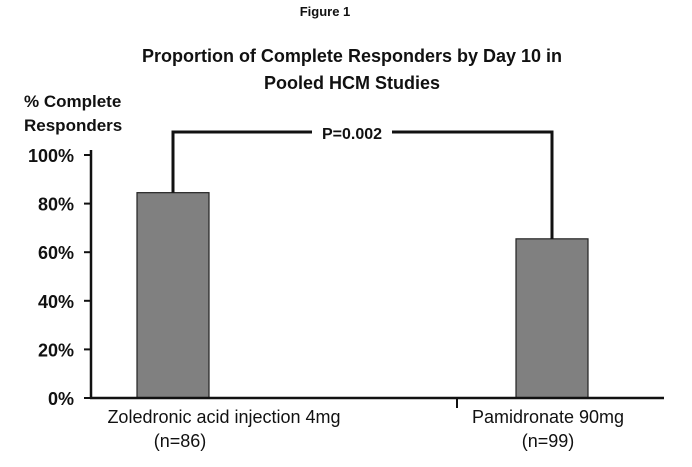  What do you see at coordinates (56, 302) in the screenshot?
I see `y-tick-label: 40%` at bounding box center [56, 302].